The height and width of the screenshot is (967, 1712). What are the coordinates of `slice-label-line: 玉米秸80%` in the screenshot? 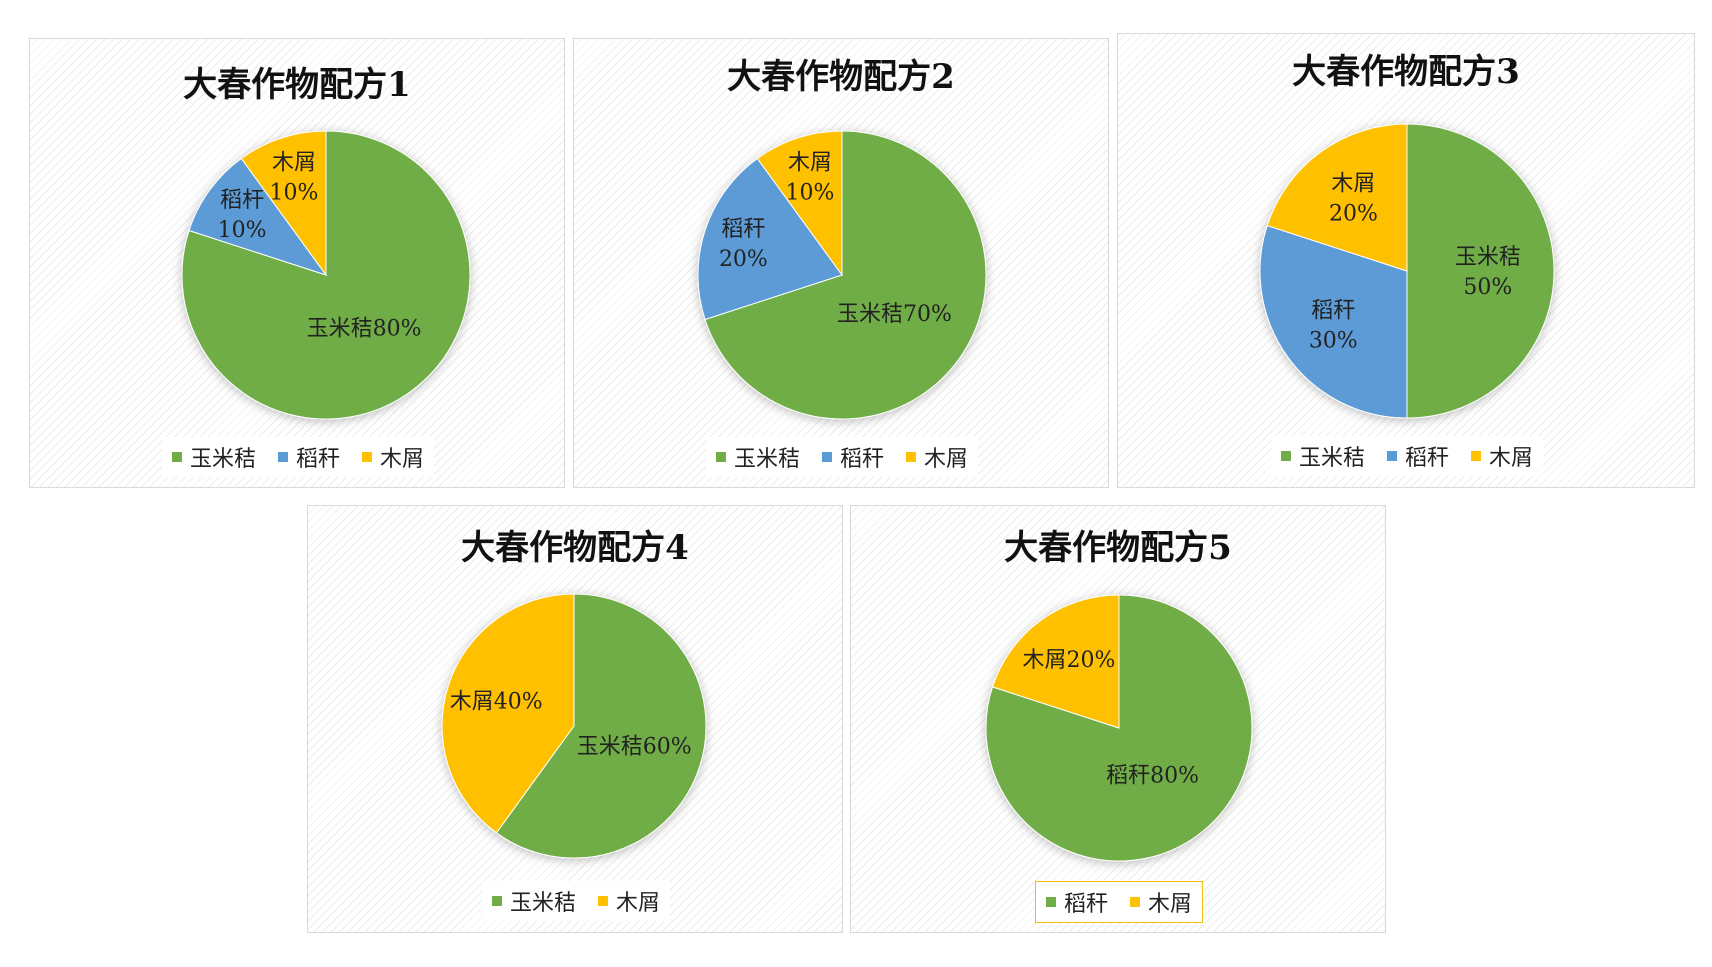 It's located at (364, 328).